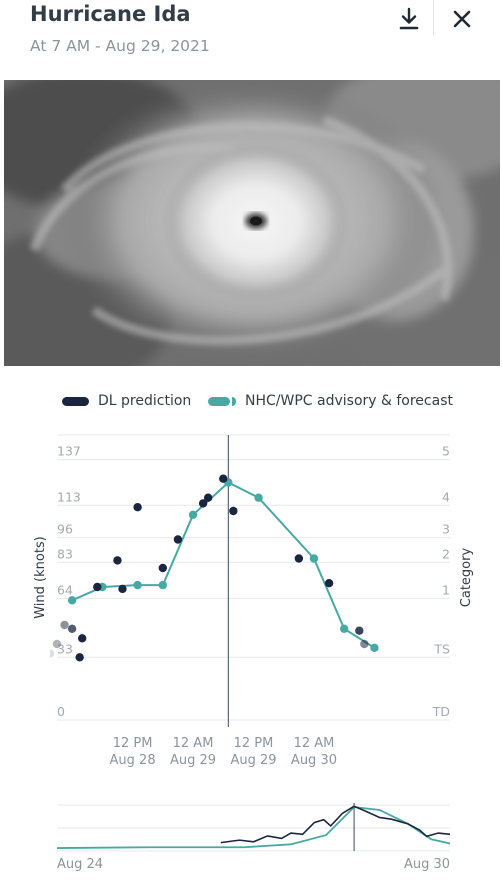  I want to click on plot-area, so click(214, 568).